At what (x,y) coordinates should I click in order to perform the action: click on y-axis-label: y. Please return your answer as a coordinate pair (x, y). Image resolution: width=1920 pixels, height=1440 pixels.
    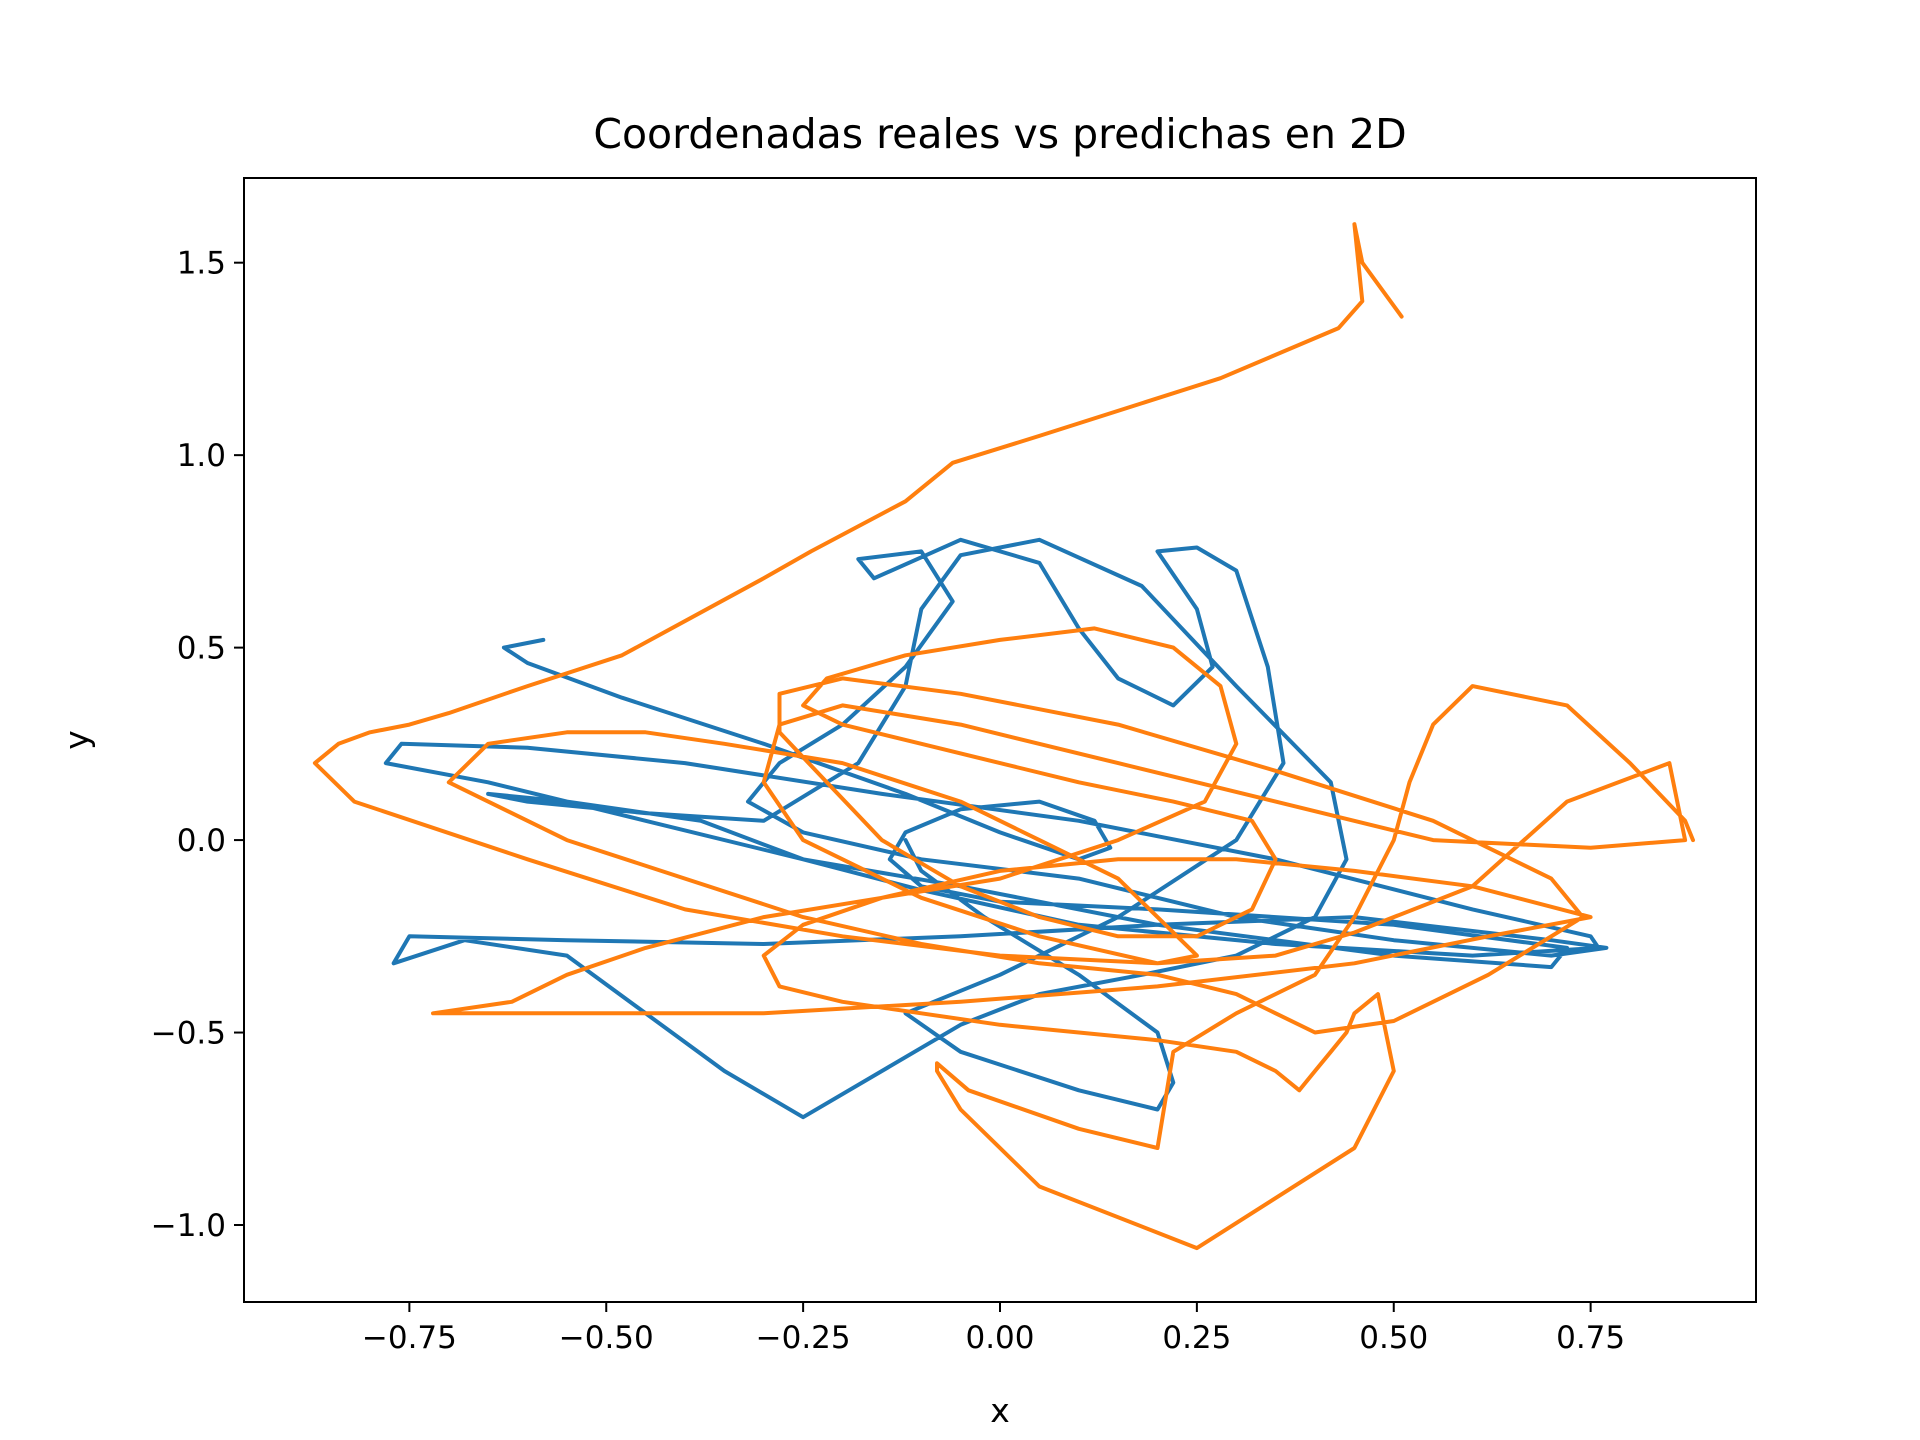
    Looking at the image, I should click on (76, 740).